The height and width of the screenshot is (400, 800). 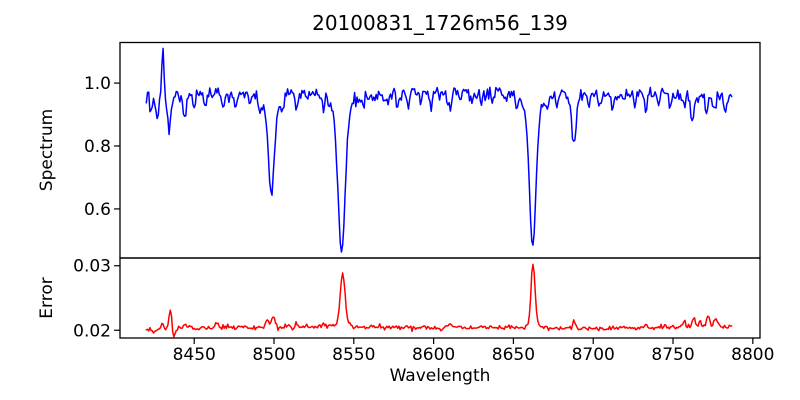 What do you see at coordinates (593, 355) in the screenshot?
I see `x-tick-label: 8700` at bounding box center [593, 355].